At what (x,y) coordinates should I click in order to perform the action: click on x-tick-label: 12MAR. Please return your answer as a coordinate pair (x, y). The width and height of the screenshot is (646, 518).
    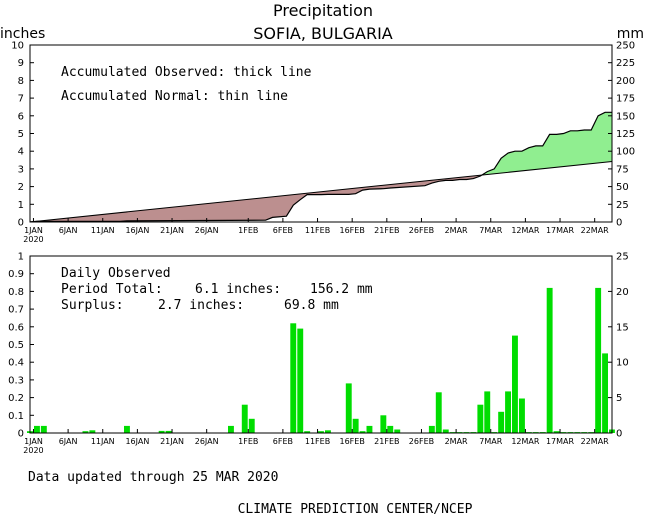
    Looking at the image, I should click on (525, 230).